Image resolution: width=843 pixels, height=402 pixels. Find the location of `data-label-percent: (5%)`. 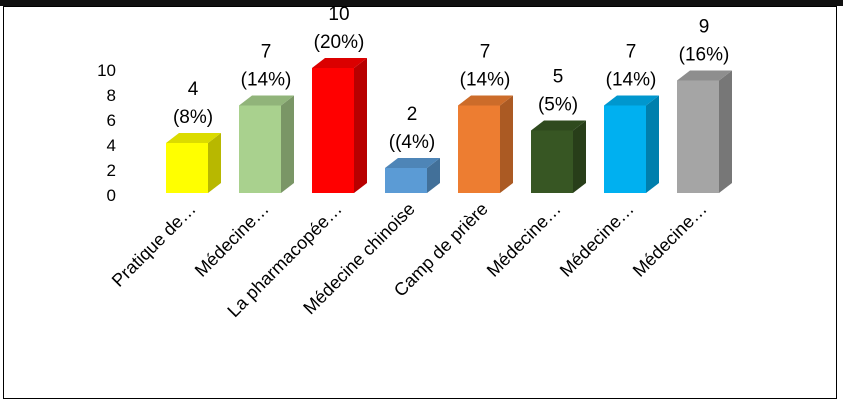

data-label-percent: (5%) is located at coordinates (558, 105).